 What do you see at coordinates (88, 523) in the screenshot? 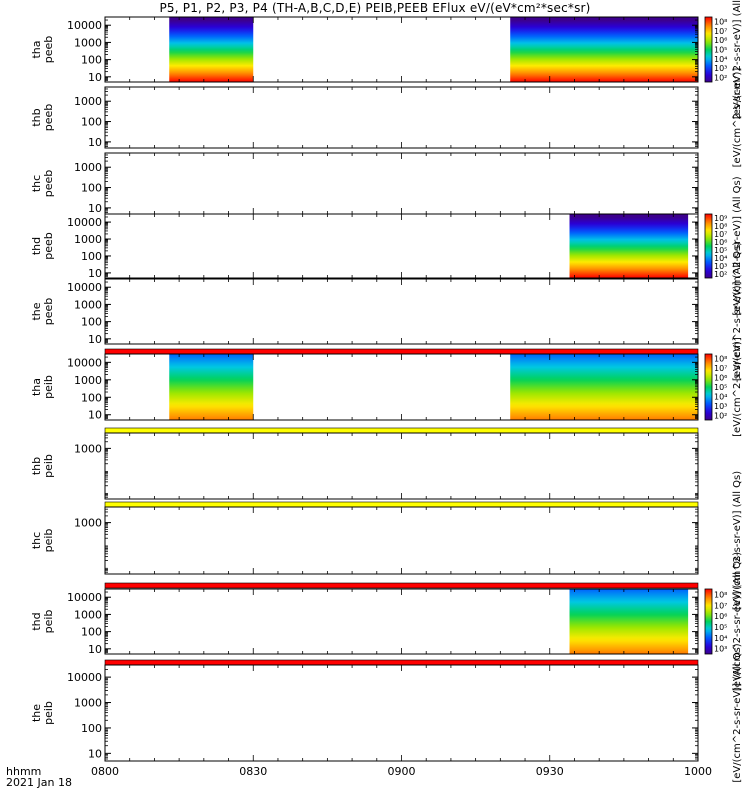
I see `ytick-label-thc-peib-1000: 1000` at bounding box center [88, 523].